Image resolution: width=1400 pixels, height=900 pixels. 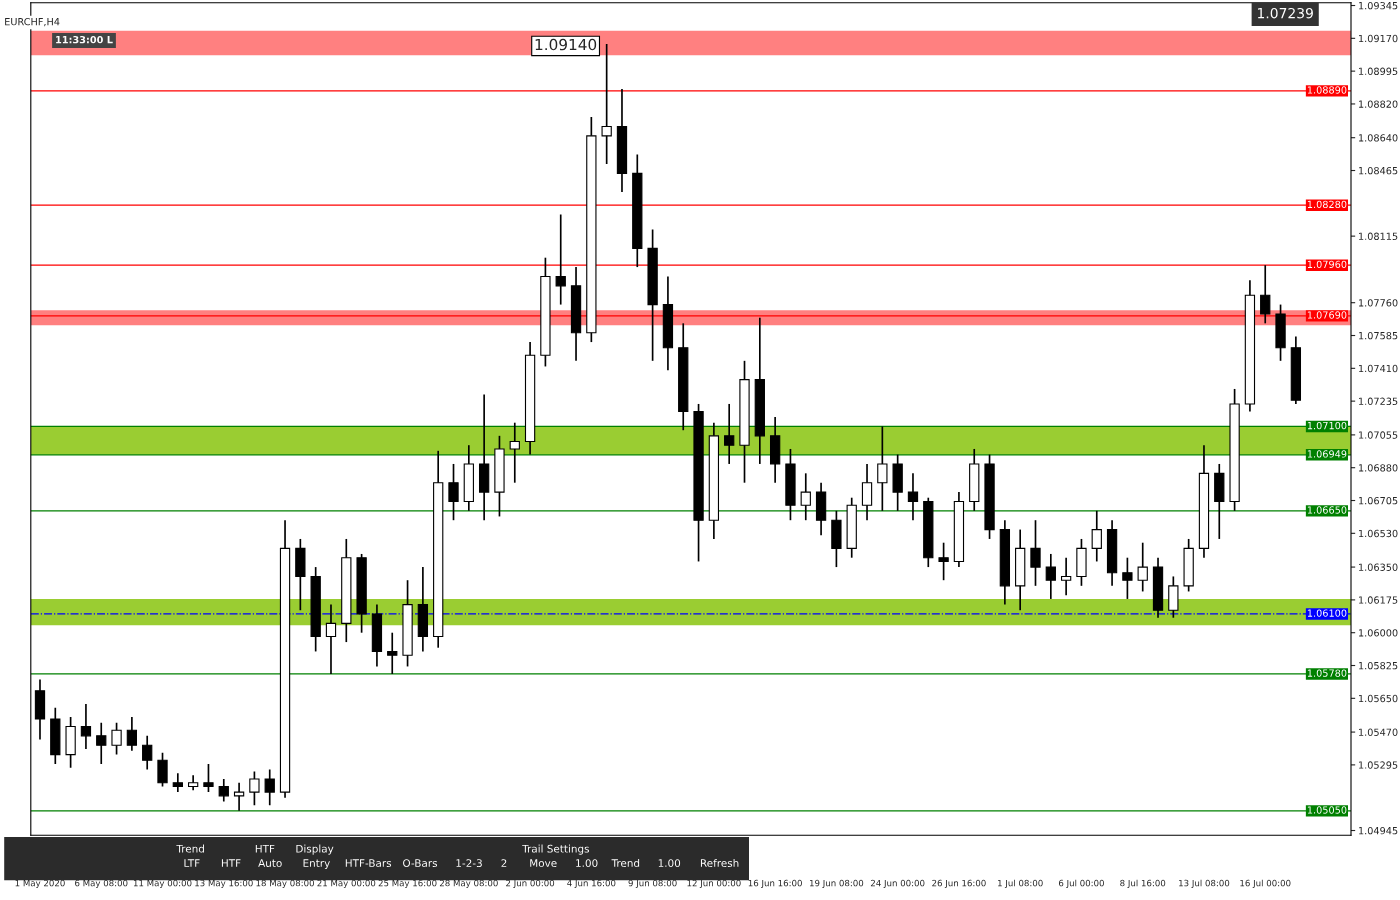 I want to click on text: Trail Settings, so click(x=556, y=849).